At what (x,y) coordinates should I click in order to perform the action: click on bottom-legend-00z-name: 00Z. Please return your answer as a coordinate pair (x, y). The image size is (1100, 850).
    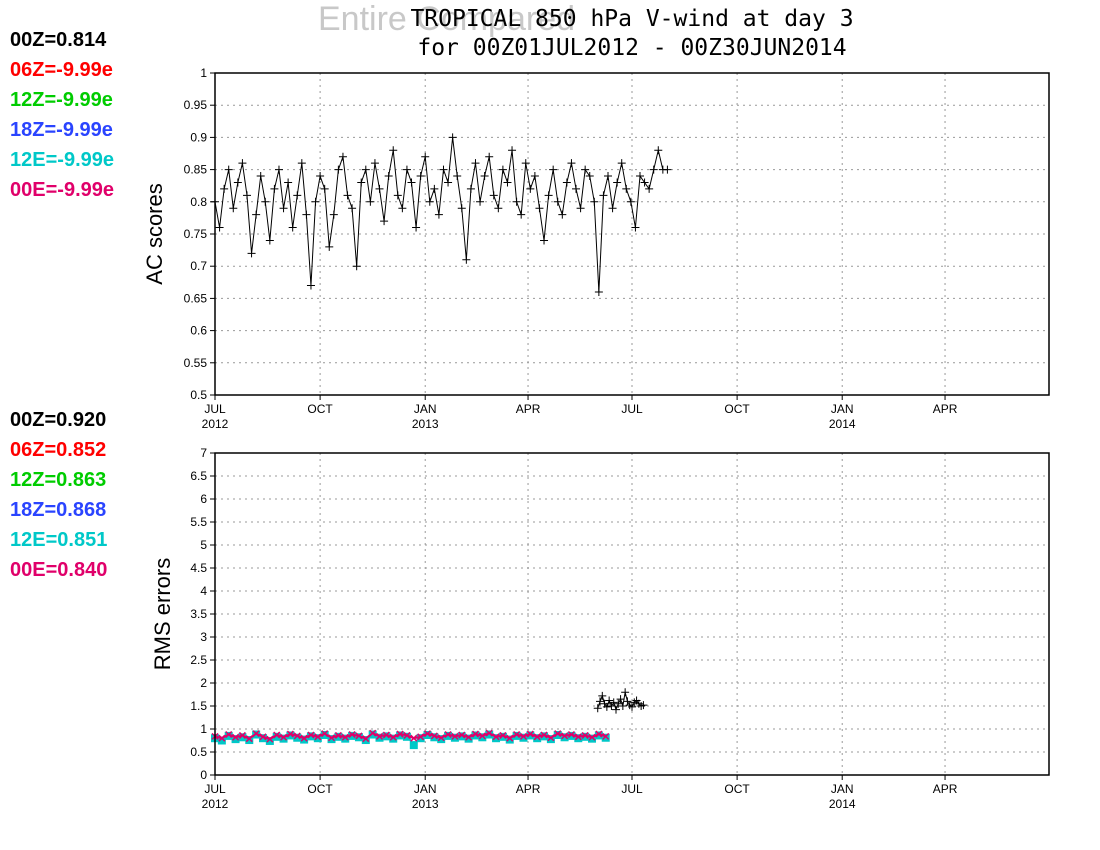
    Looking at the image, I should click on (27, 420).